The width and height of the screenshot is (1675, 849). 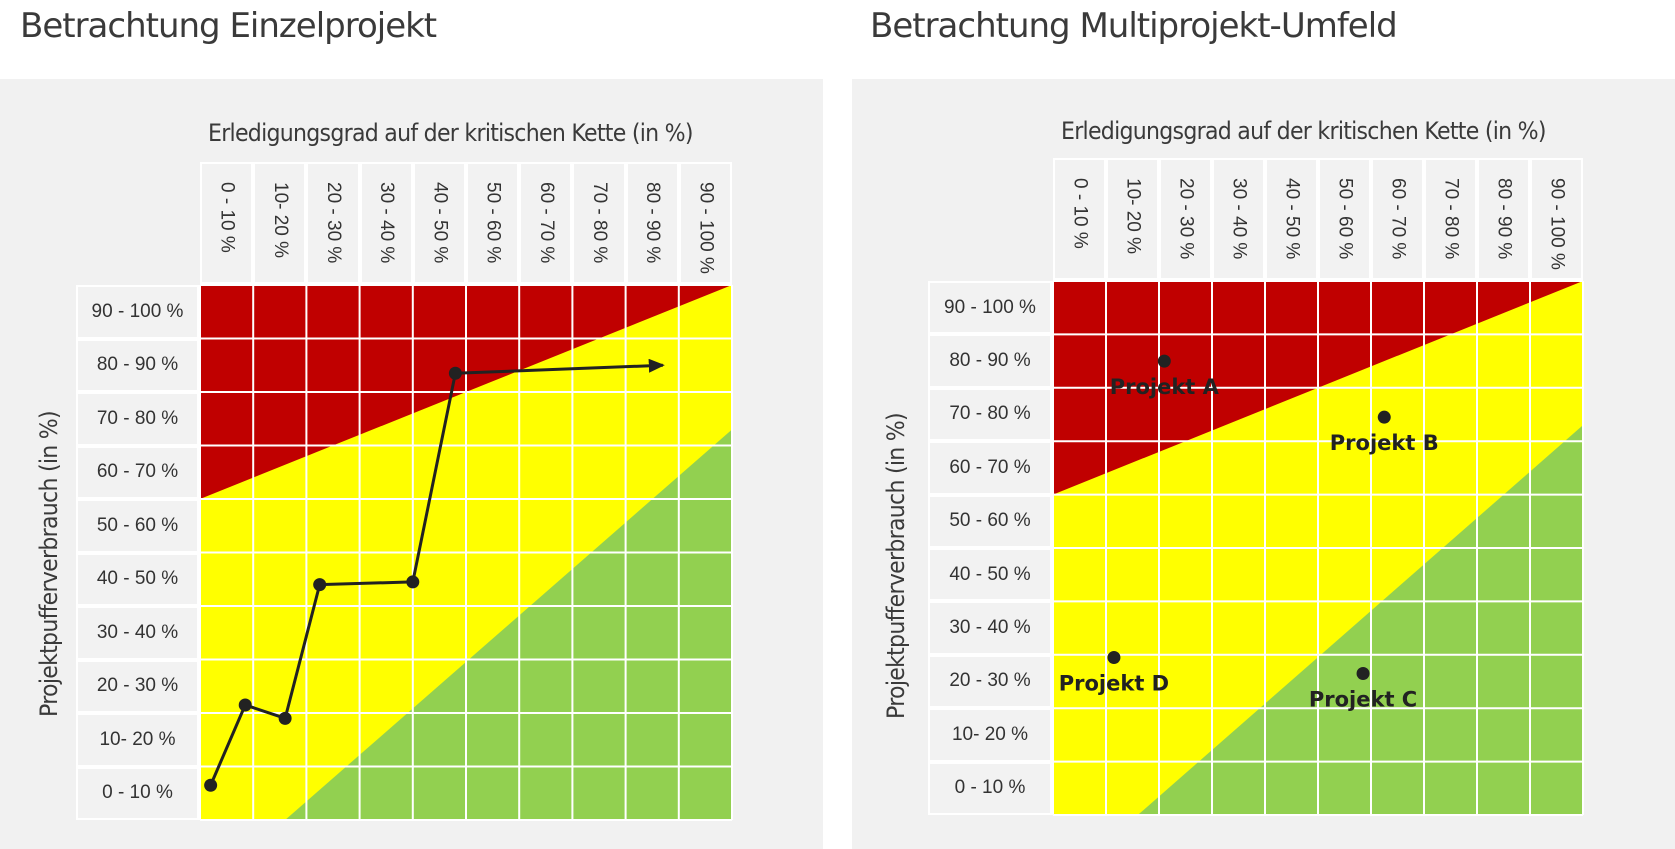 I want to click on series-line, so click(x=333, y=579).